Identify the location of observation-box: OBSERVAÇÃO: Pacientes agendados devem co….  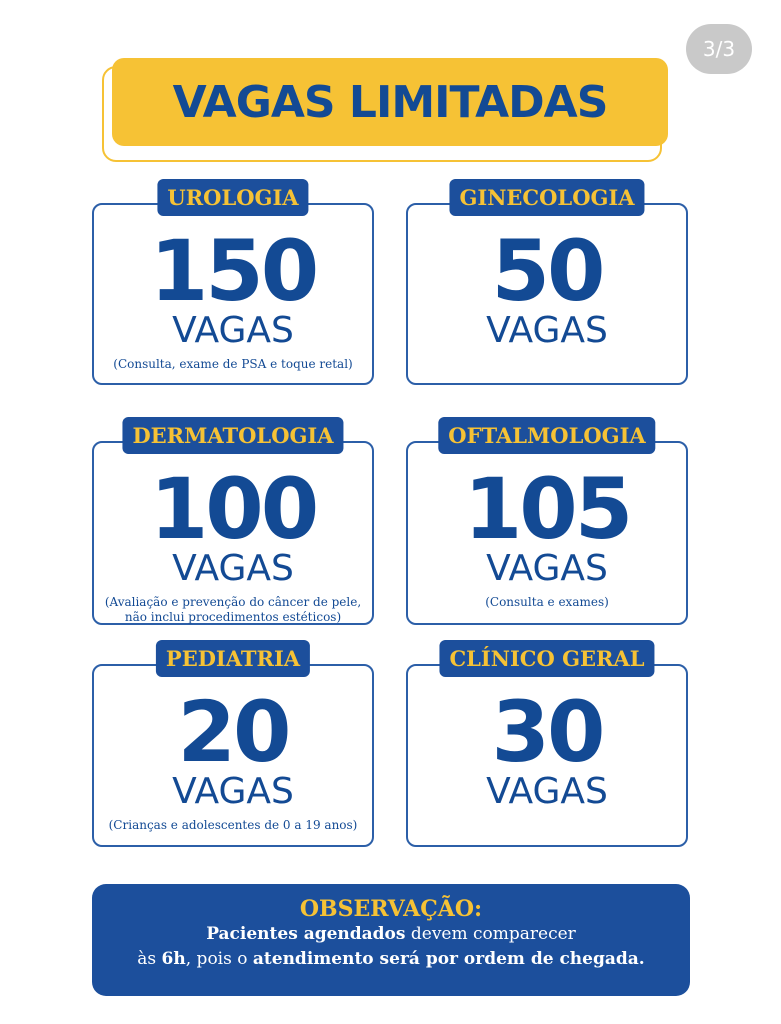
(391, 940).